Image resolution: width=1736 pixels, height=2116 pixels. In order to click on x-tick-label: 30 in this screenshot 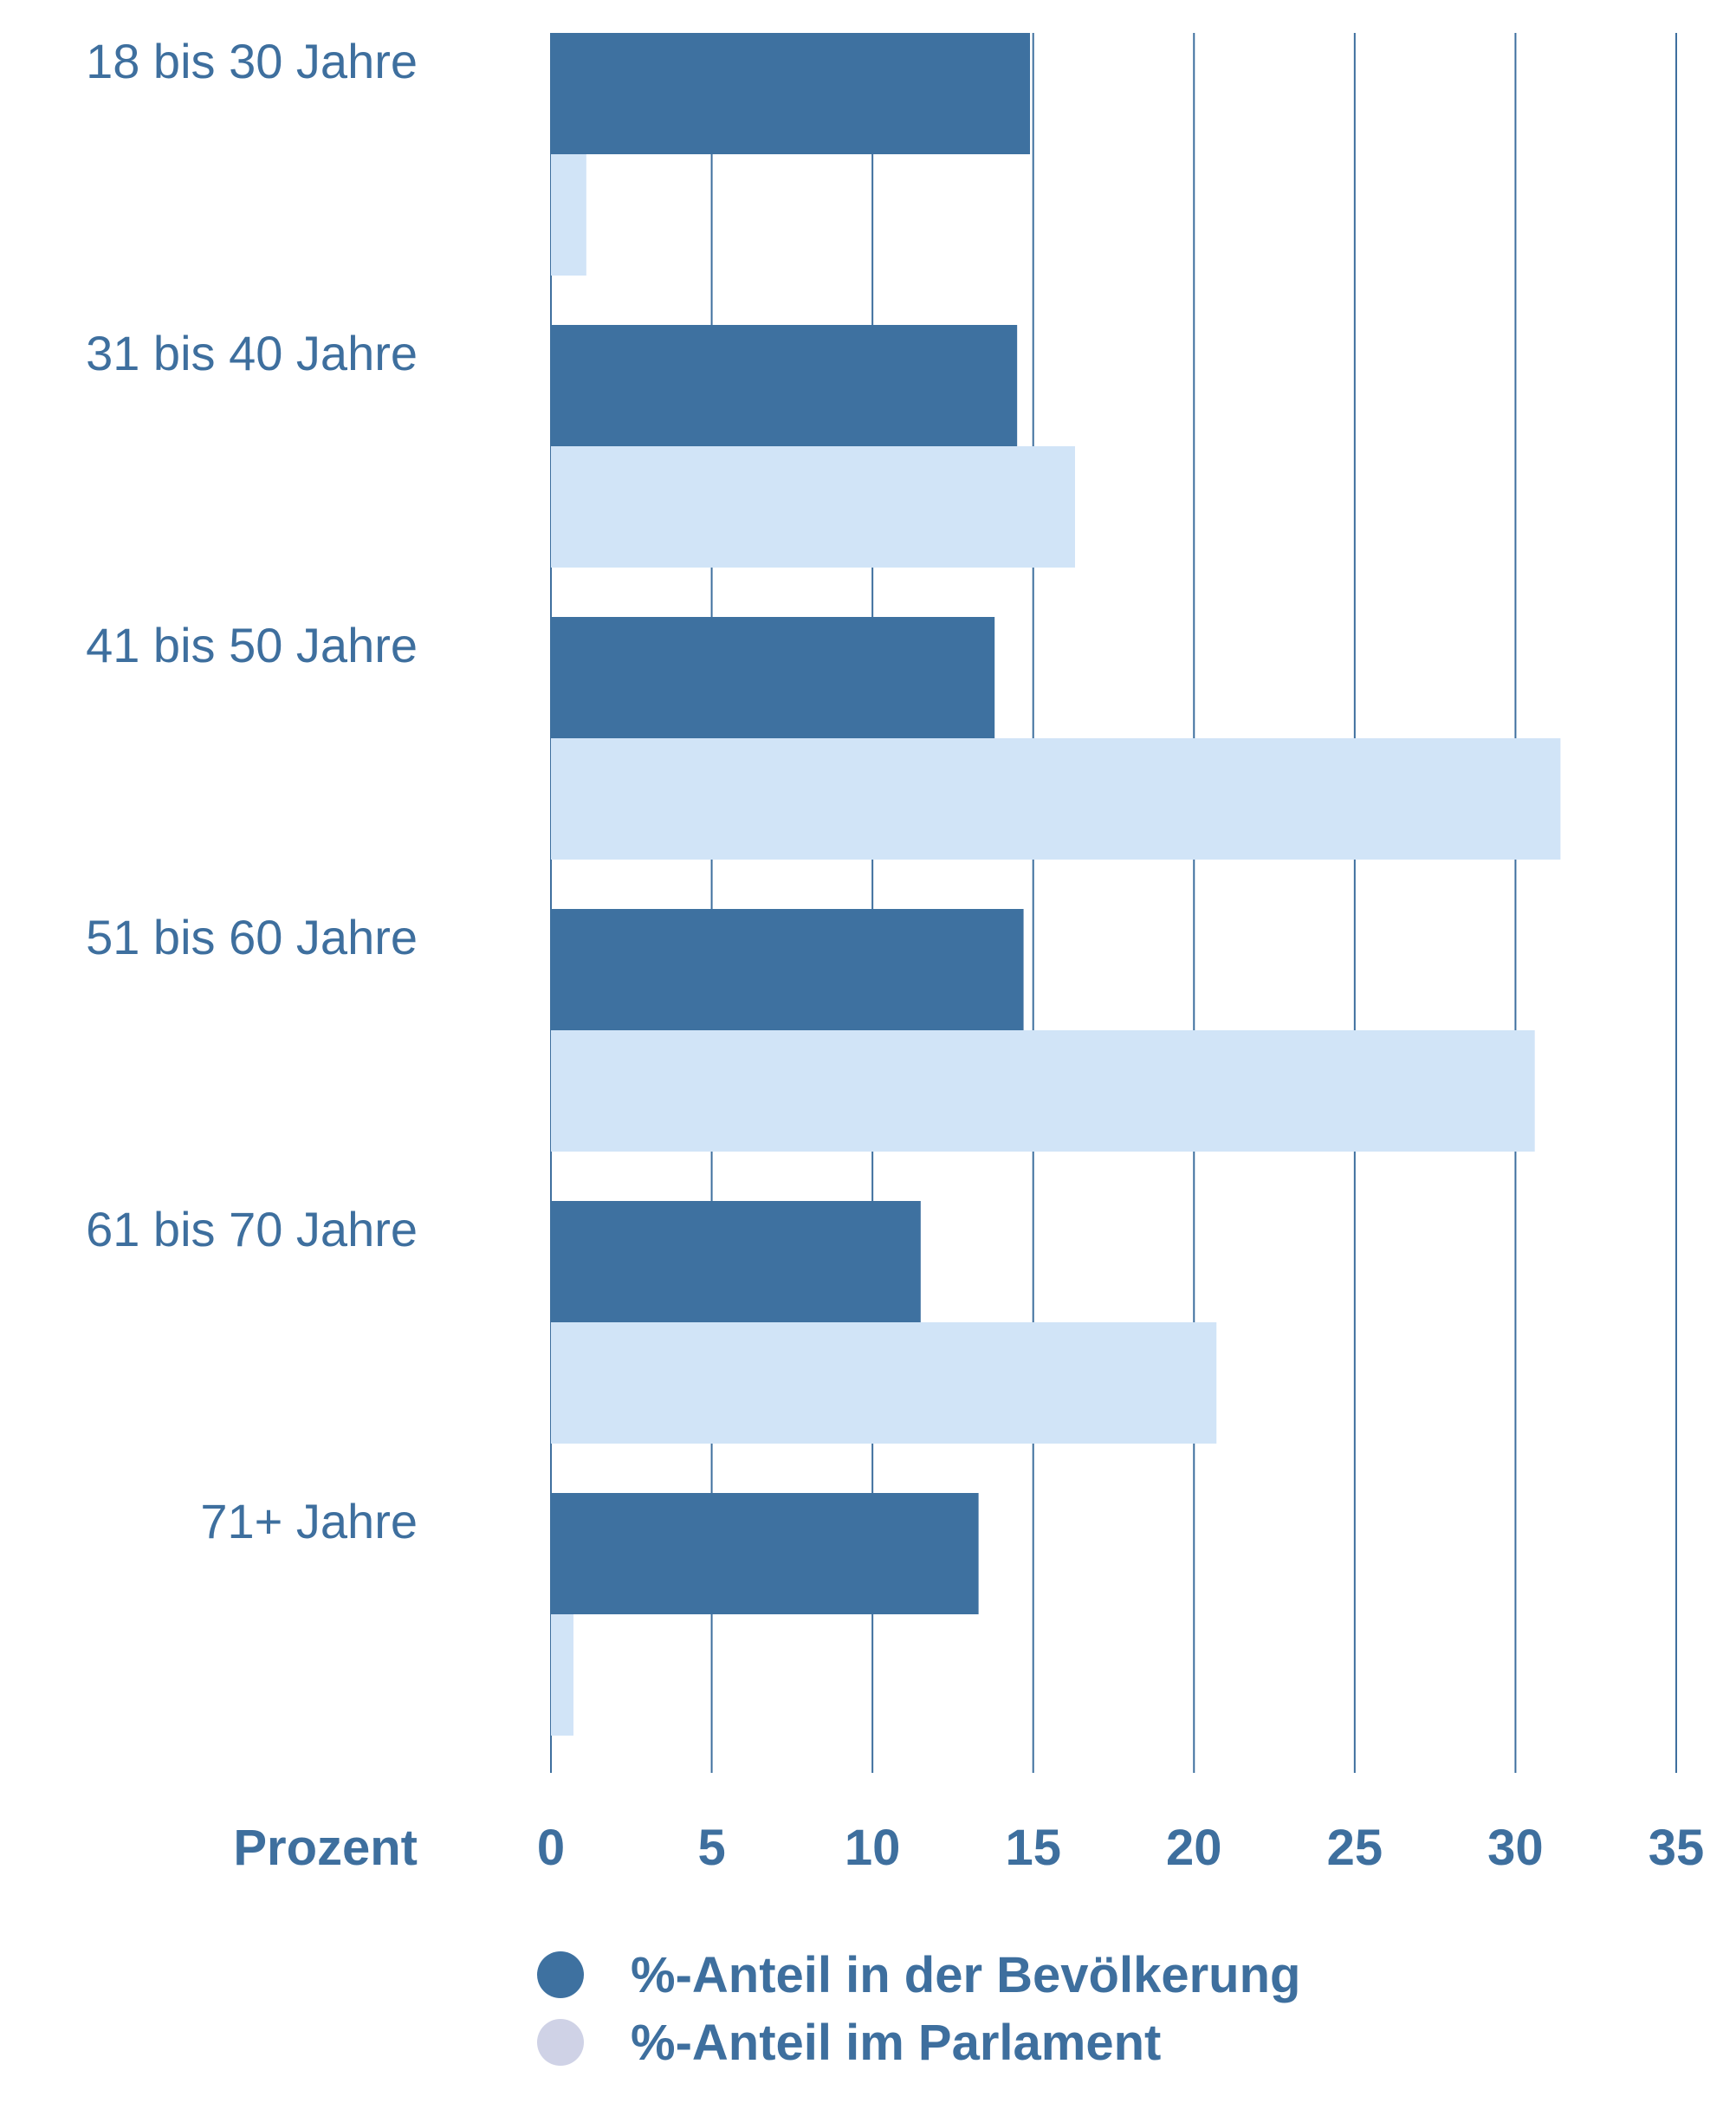, I will do `click(1515, 1846)`.